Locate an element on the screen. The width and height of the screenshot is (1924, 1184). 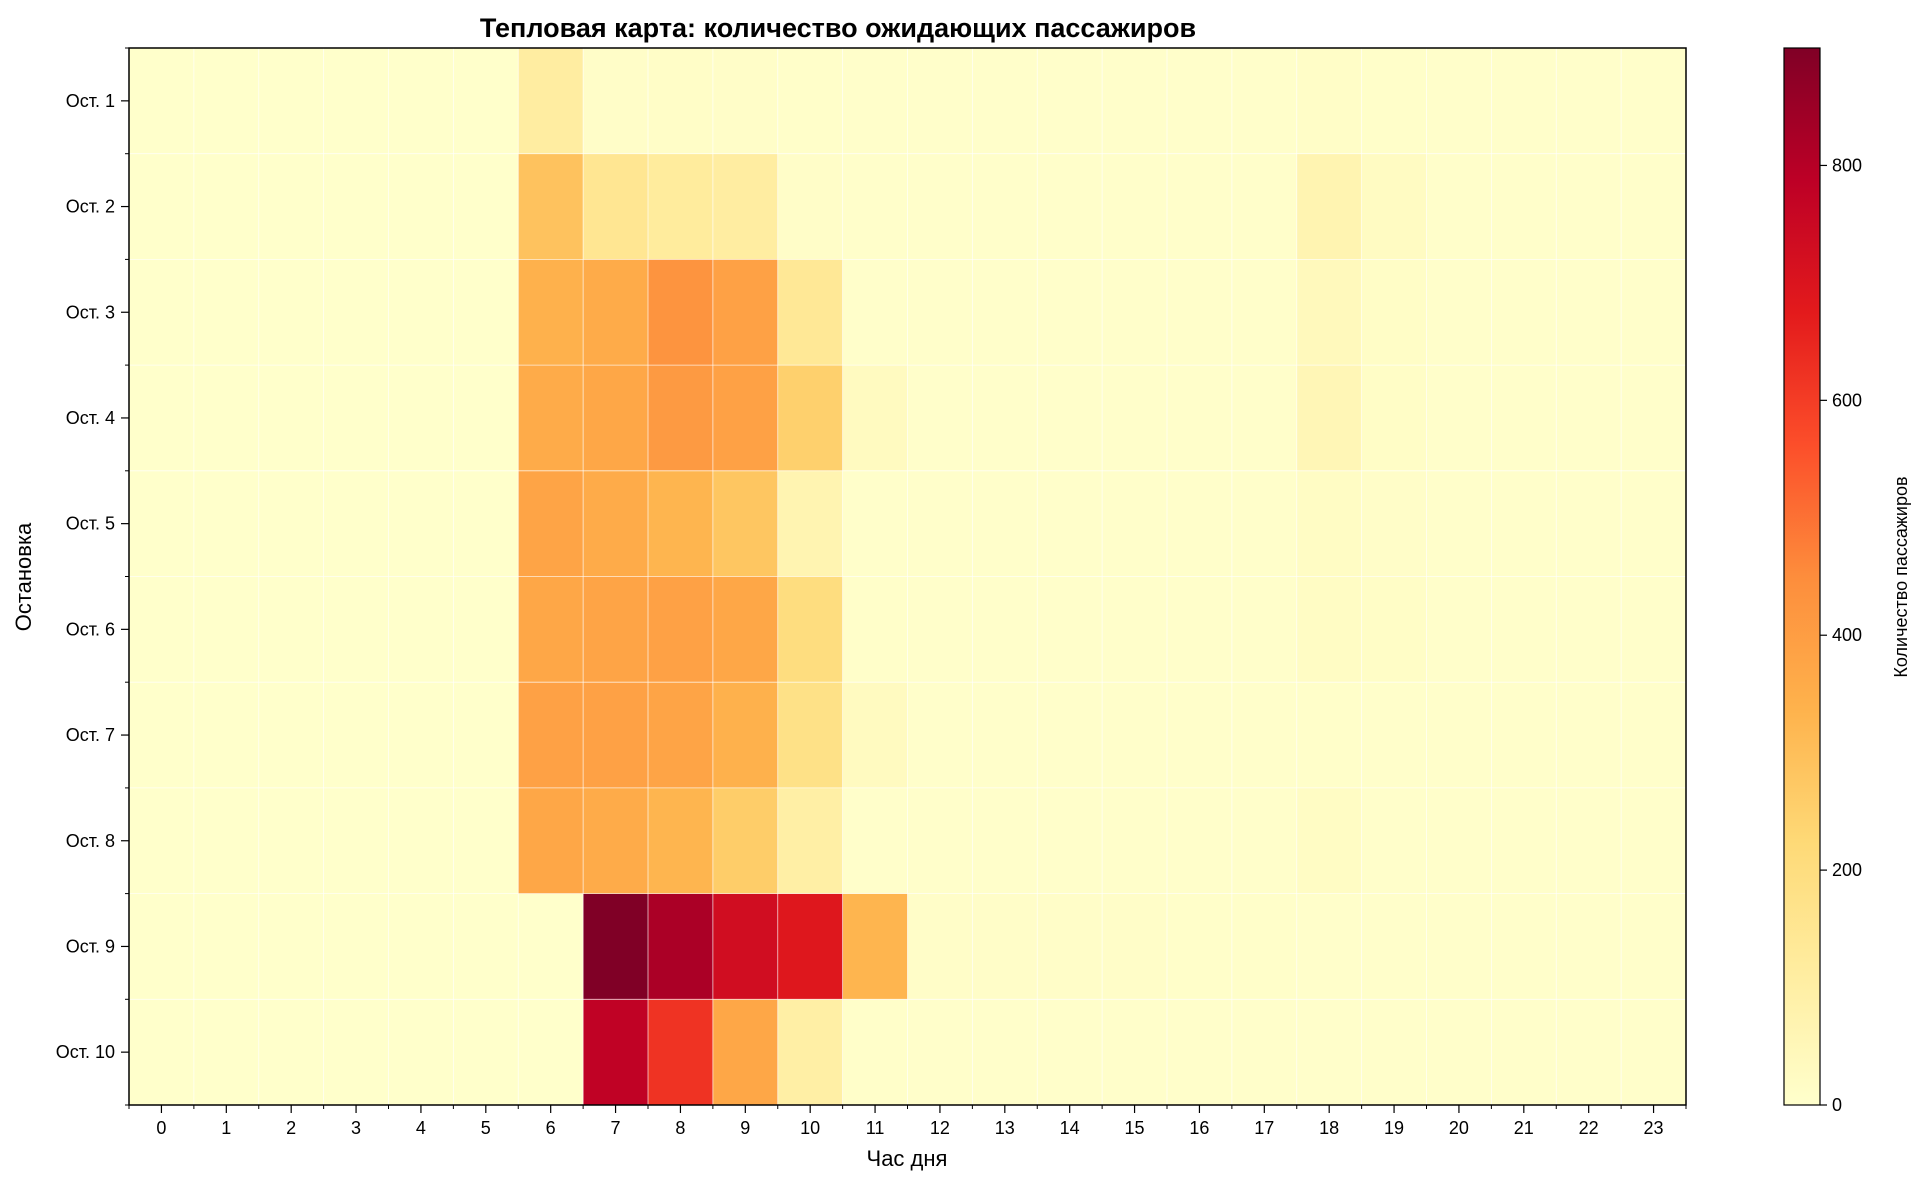
x-tick-label: 9 is located at coordinates (745, 1128).